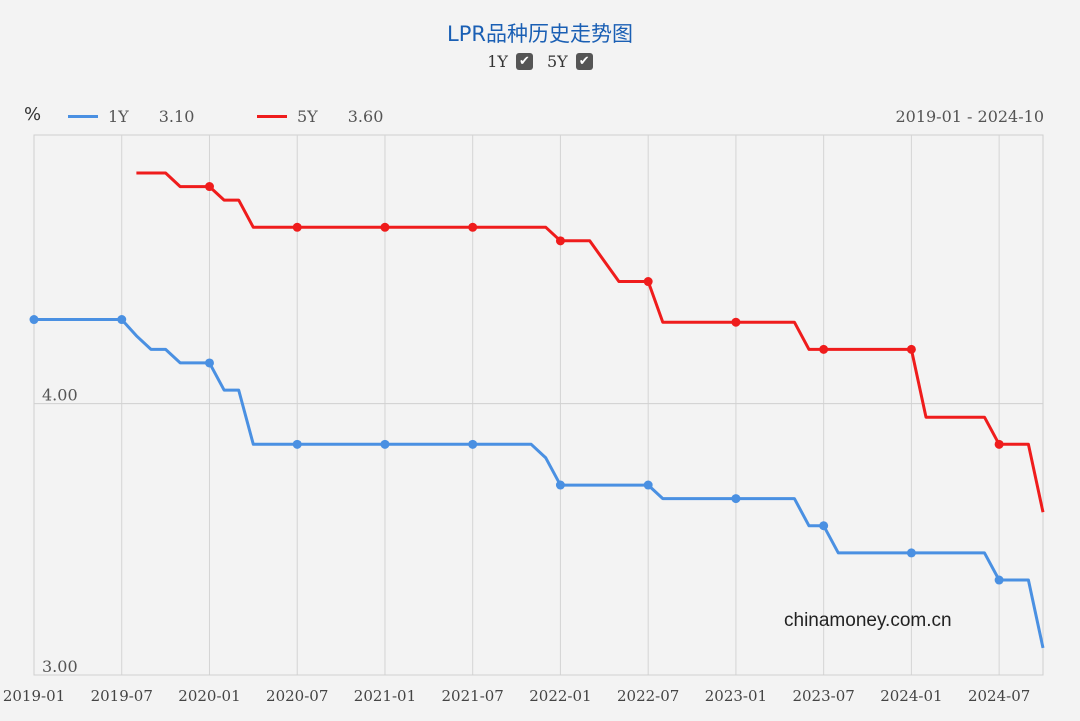 This screenshot has width=1080, height=721. Describe the element at coordinates (365, 116) in the screenshot. I see `legend-5y-value: 3.60` at that location.